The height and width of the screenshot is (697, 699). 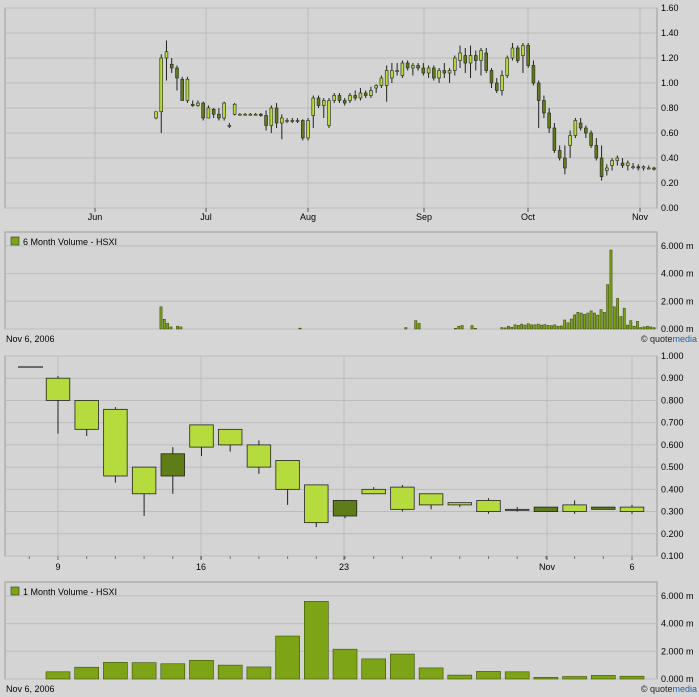 What do you see at coordinates (670, 208) in the screenshot?
I see `price-6m-ytick-label: 0.00` at bounding box center [670, 208].